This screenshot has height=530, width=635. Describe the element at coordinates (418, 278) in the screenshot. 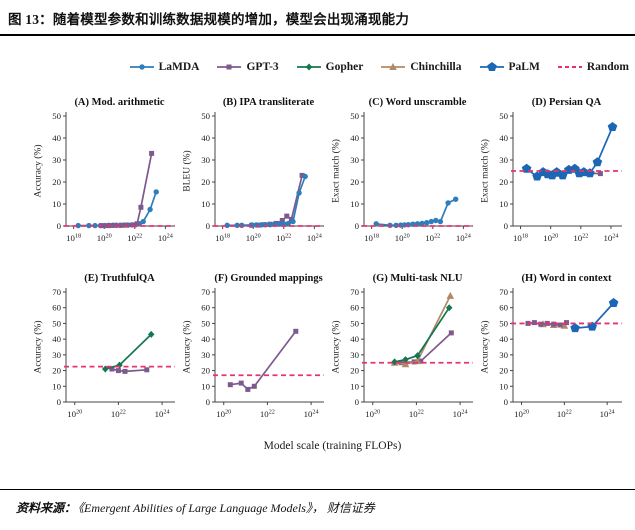

I see `svg-text: (G) Multi-task NLU` at that location.